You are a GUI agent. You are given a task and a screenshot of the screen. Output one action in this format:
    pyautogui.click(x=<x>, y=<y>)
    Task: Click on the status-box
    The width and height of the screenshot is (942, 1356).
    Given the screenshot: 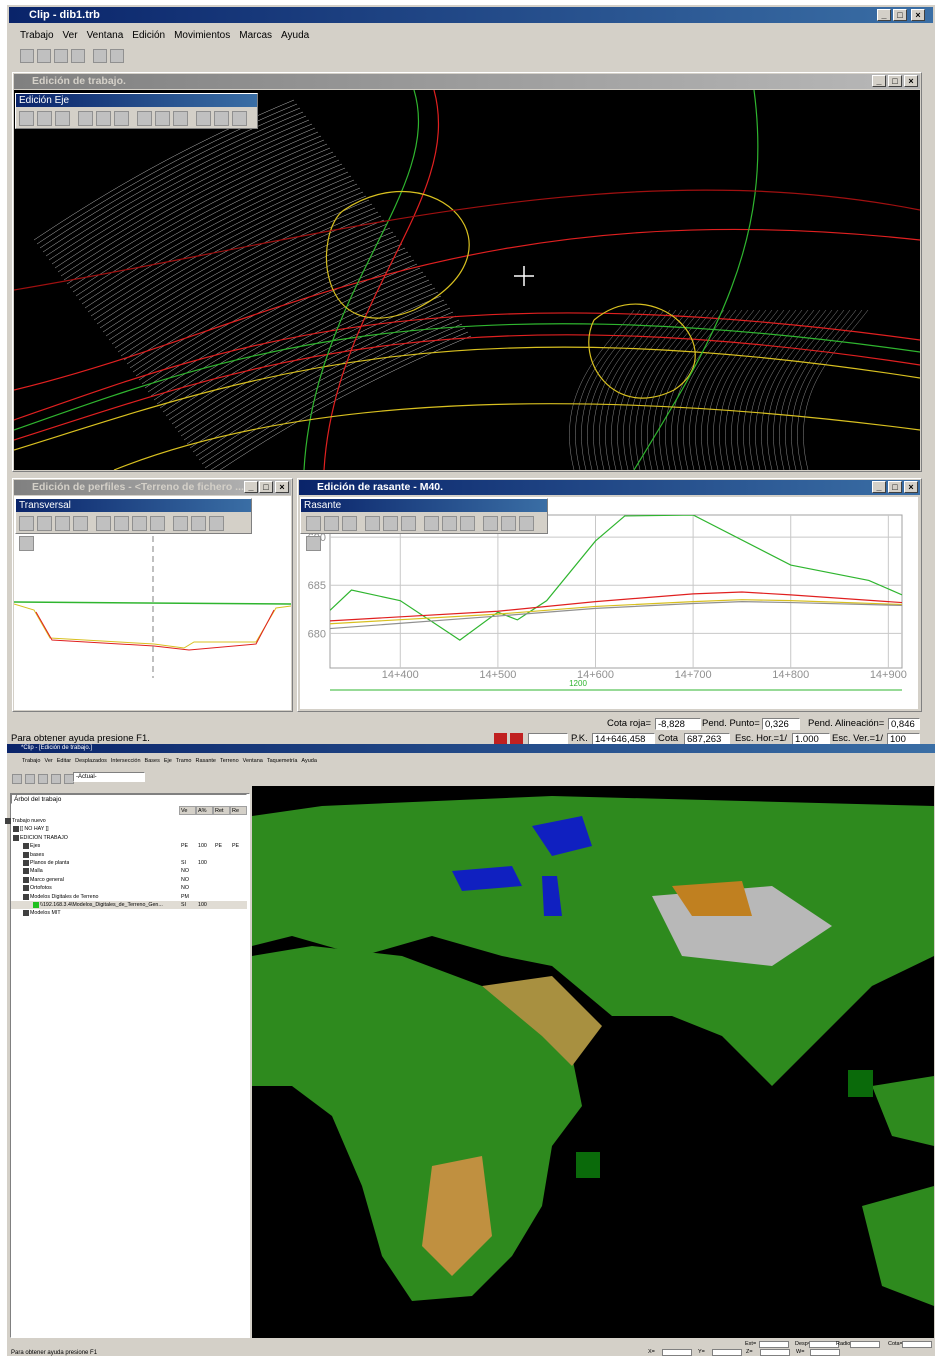 What is the action you would take?
    pyautogui.click(x=677, y=1352)
    